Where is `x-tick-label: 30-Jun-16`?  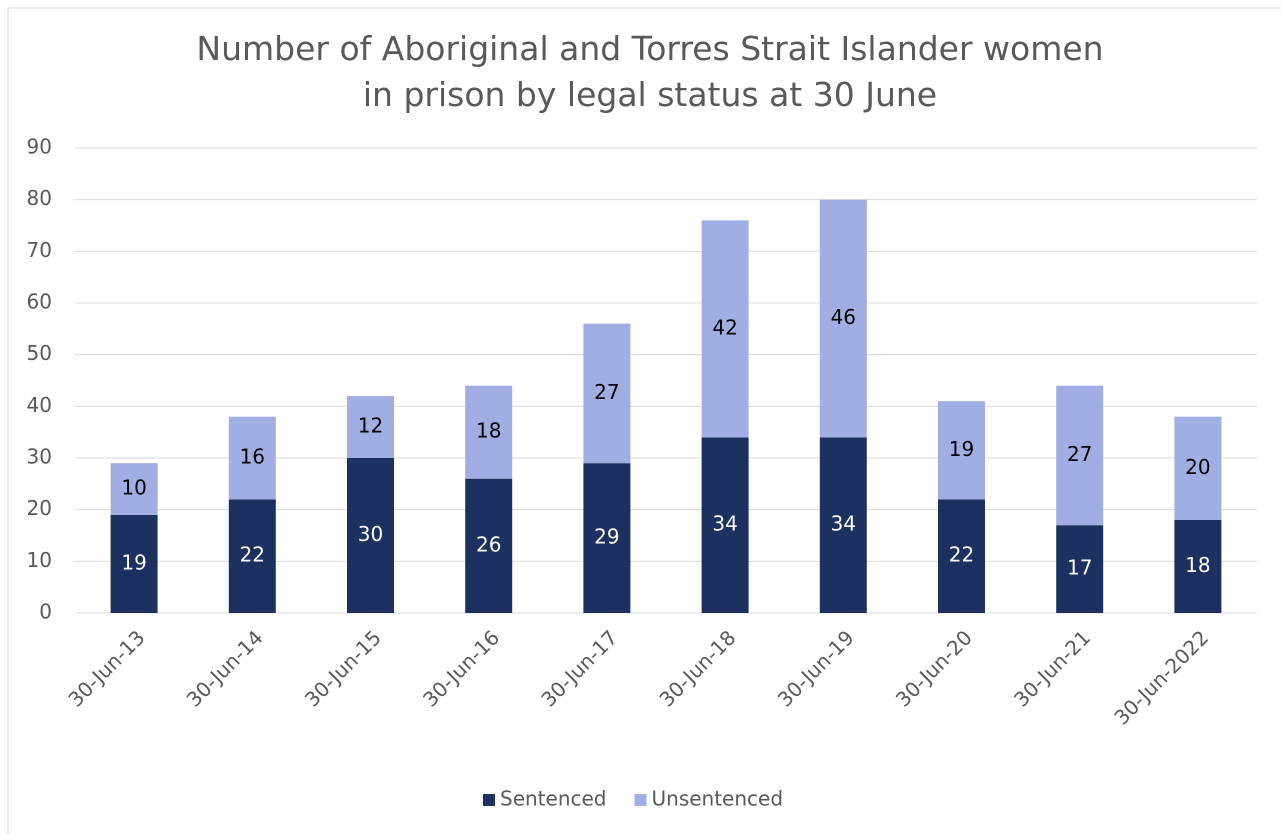
x-tick-label: 30-Jun-16 is located at coordinates (461, 668).